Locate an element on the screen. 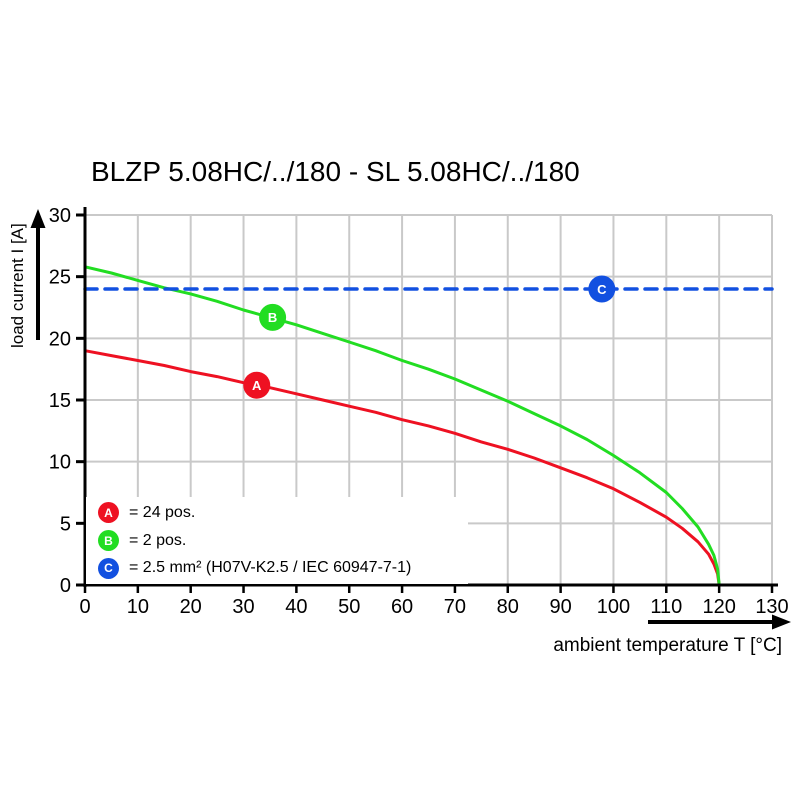 The width and height of the screenshot is (800, 800). legend-label-c: = 2.5 mm² (H07V-K2.5 / IEC 60947-7-1) is located at coordinates (270, 568).